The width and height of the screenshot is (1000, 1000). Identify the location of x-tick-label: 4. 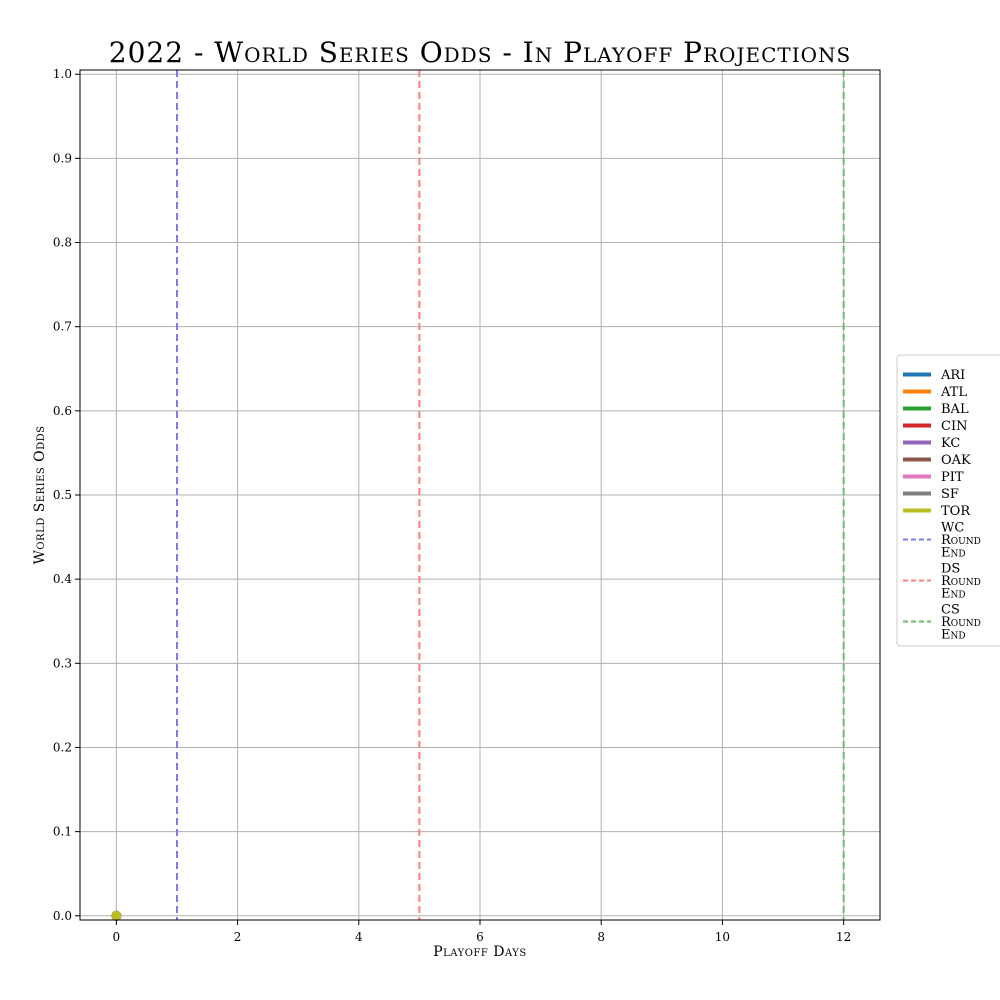
(359, 937).